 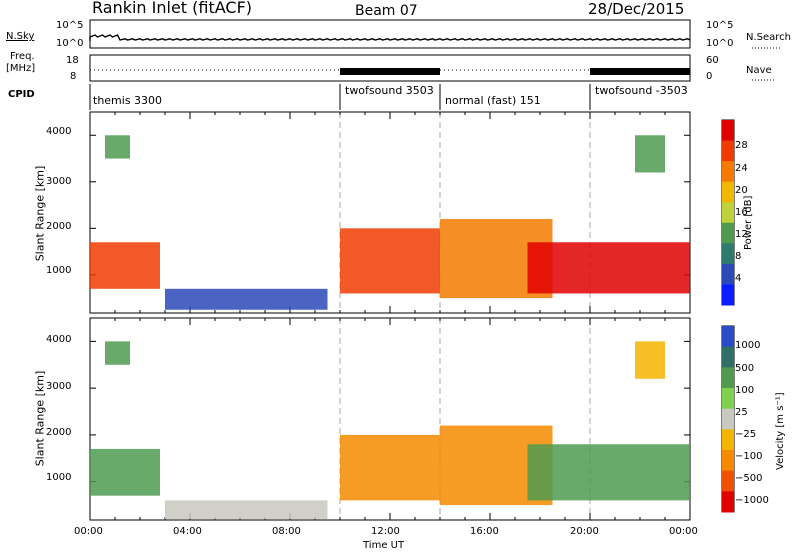 What do you see at coordinates (70, 43) in the screenshot?
I see `nsky-tick-bottom: 10^0` at bounding box center [70, 43].